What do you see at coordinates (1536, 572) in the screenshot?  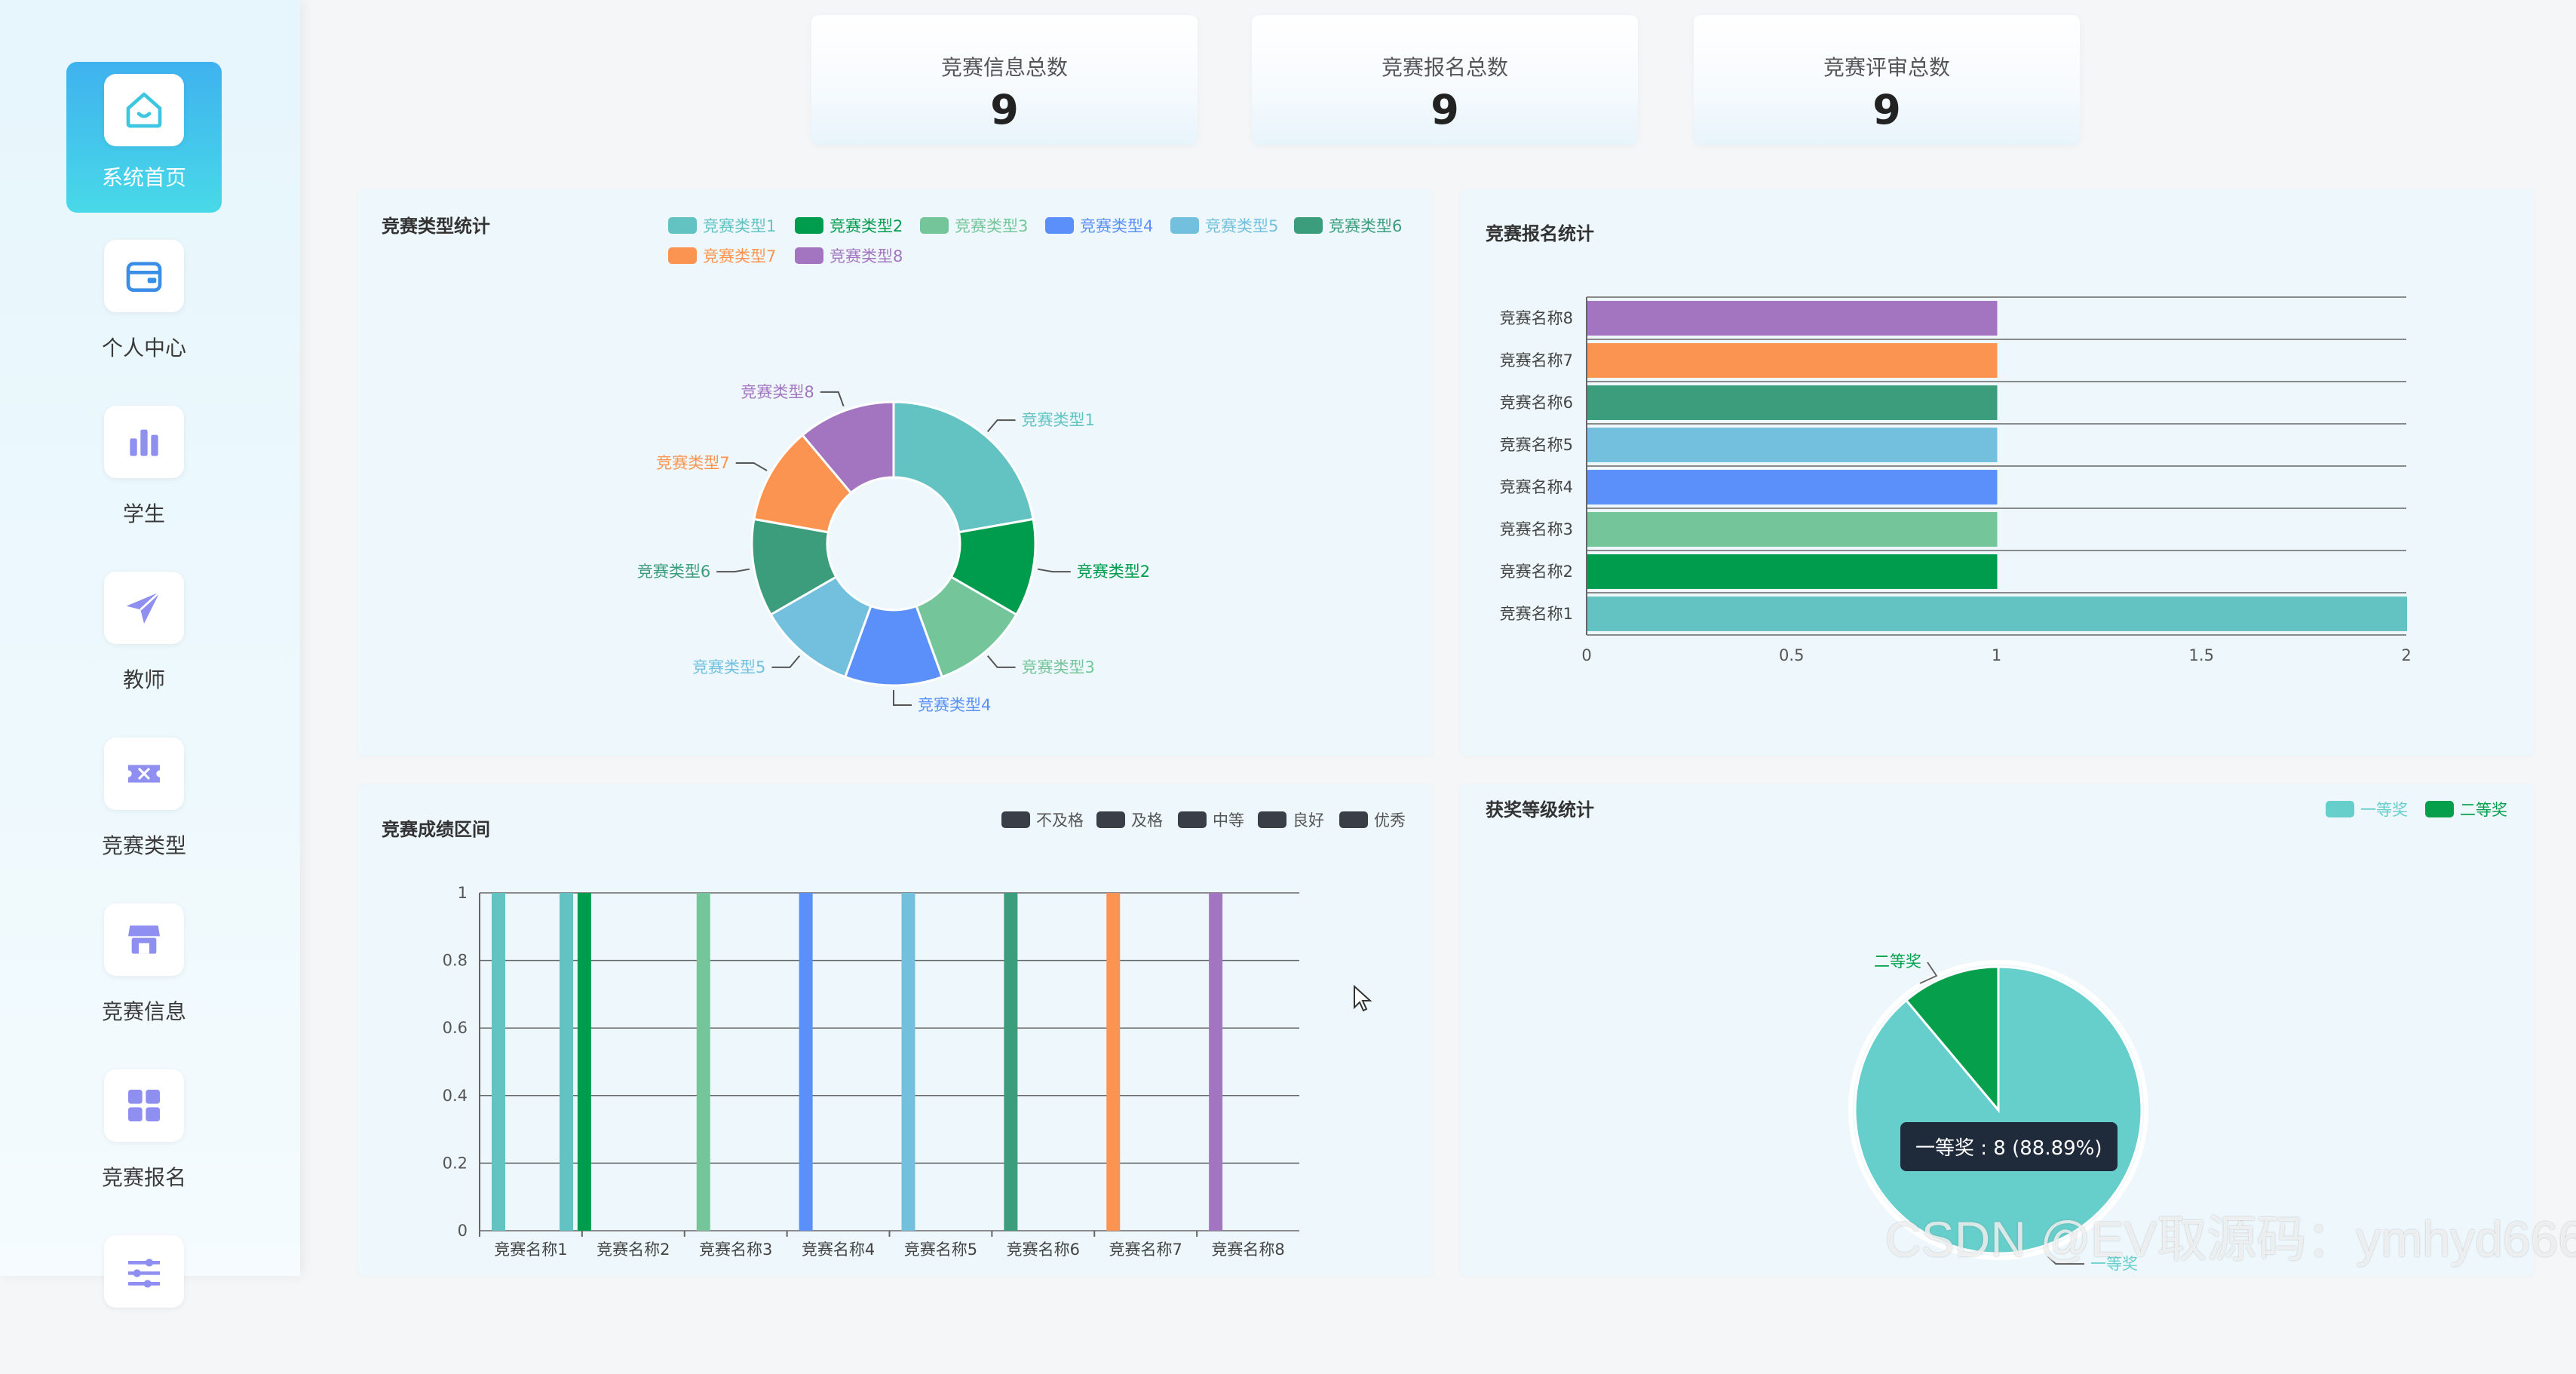 I see `y-tick-label: 竞赛名称2` at bounding box center [1536, 572].